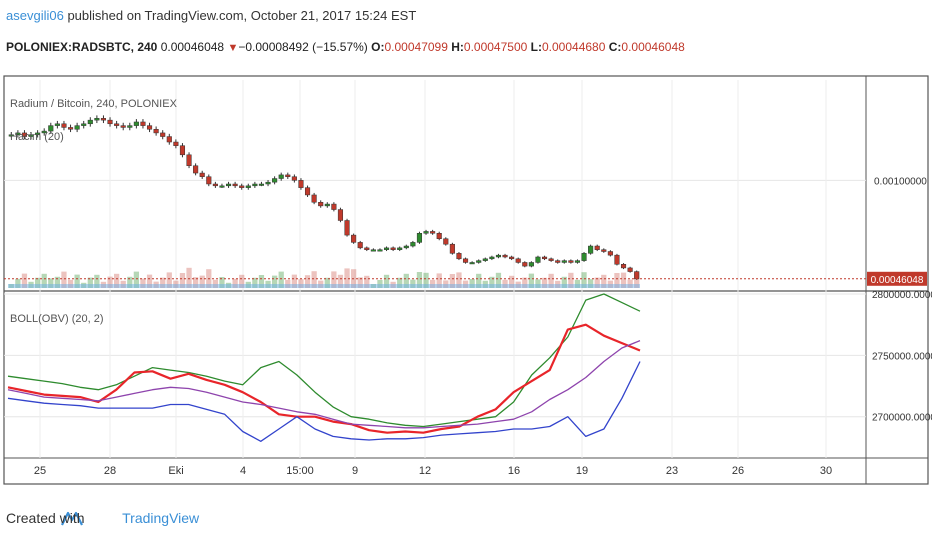  I want to click on last-price-marker, so click(897, 278).